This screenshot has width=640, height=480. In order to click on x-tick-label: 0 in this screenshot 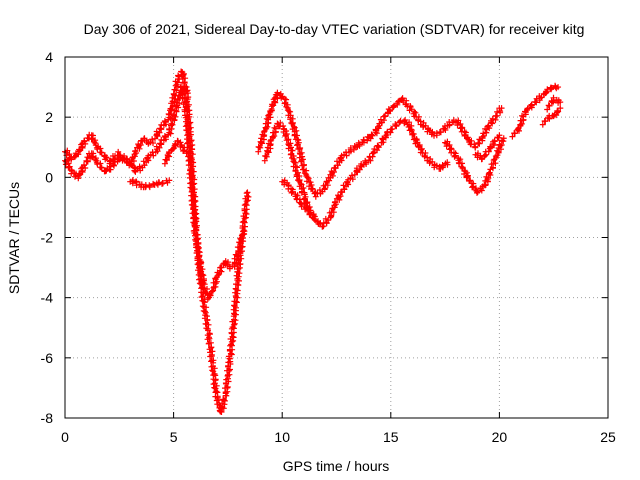, I will do `click(65, 437)`.